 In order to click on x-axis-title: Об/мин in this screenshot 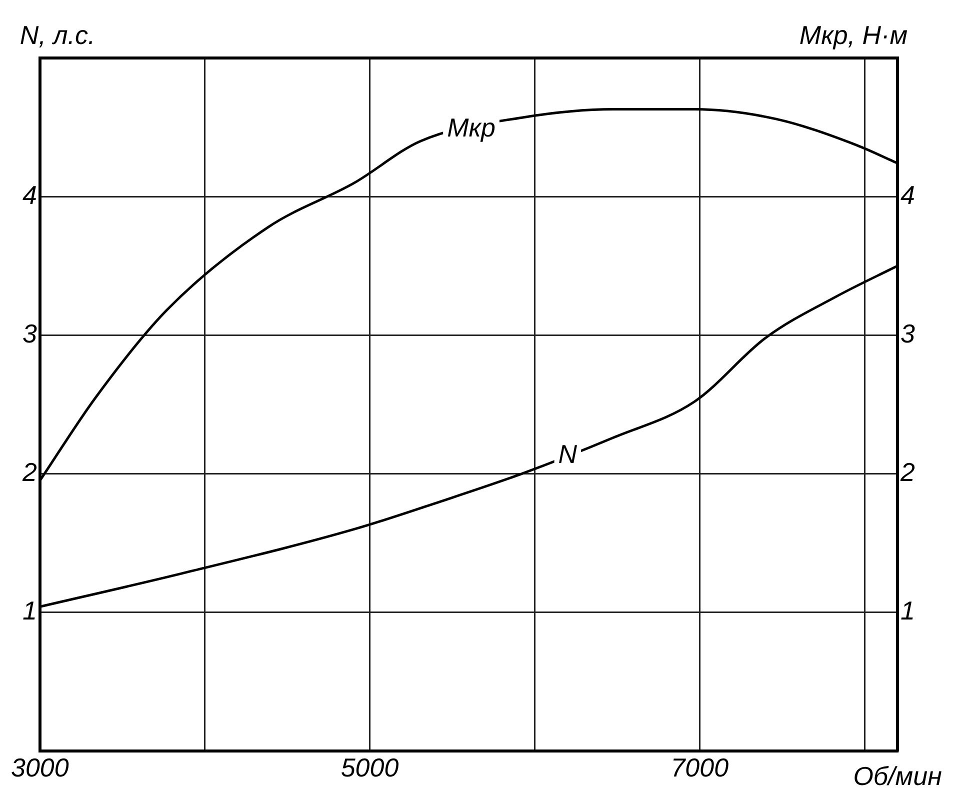, I will do `click(897, 776)`.